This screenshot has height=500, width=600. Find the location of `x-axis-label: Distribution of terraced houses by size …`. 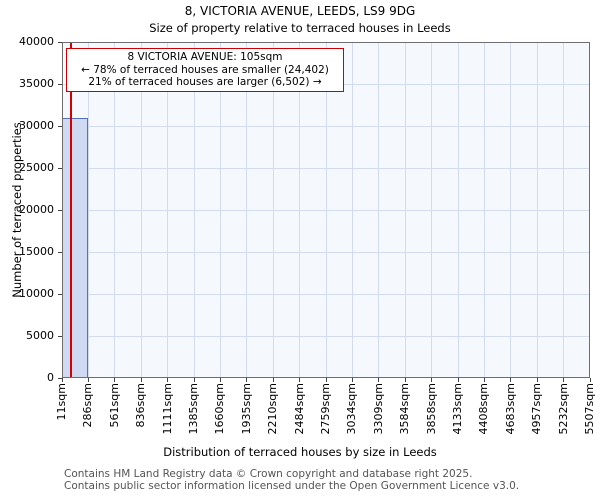

x-axis-label: Distribution of terraced houses by size … is located at coordinates (300, 452).